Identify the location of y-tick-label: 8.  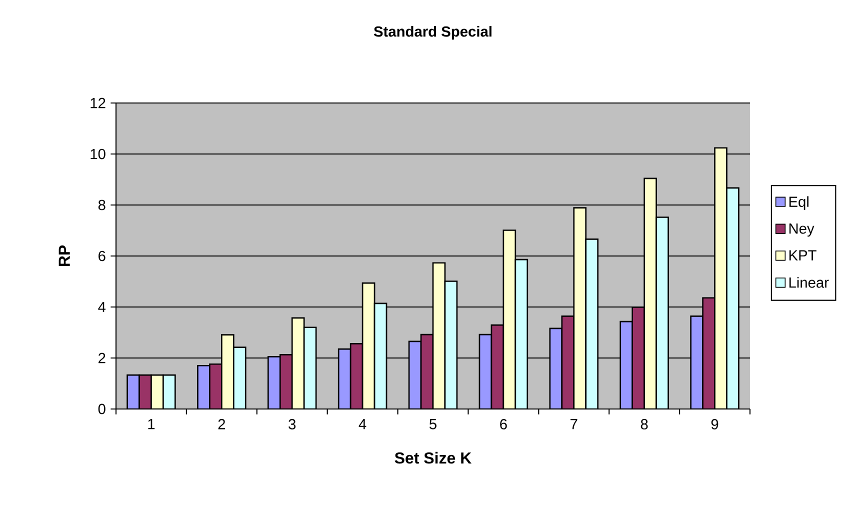
(102, 205).